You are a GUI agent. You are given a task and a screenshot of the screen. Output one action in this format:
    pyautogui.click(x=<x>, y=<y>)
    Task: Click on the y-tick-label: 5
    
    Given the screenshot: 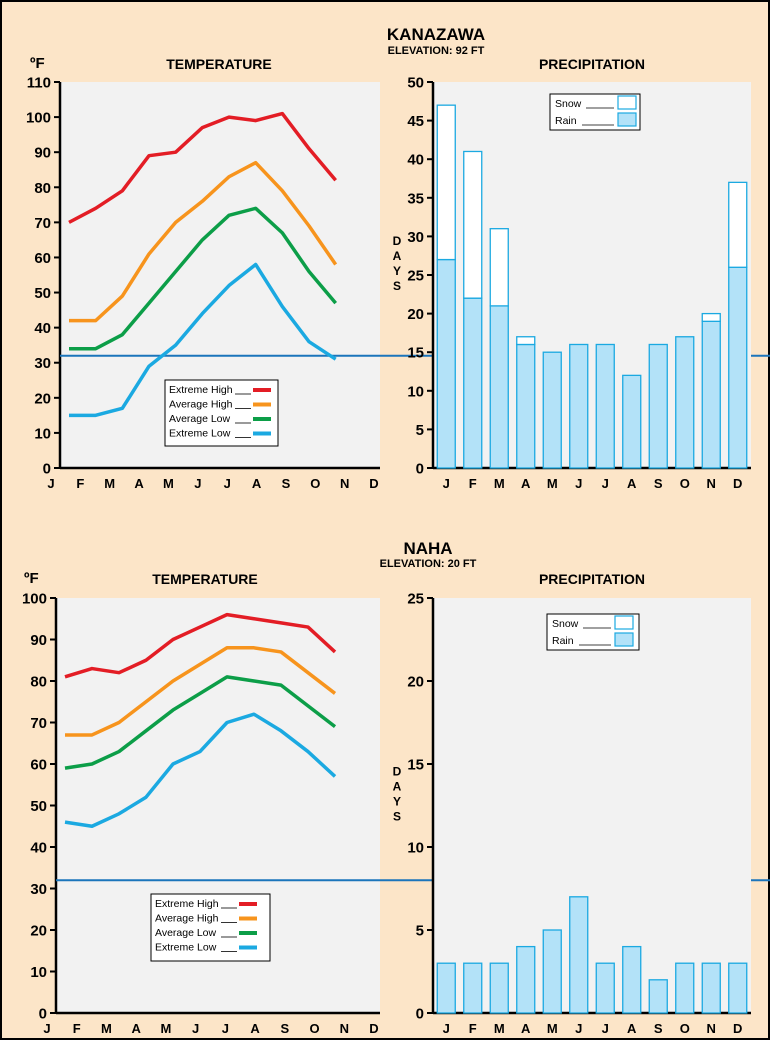 What is the action you would take?
    pyautogui.click(x=420, y=430)
    